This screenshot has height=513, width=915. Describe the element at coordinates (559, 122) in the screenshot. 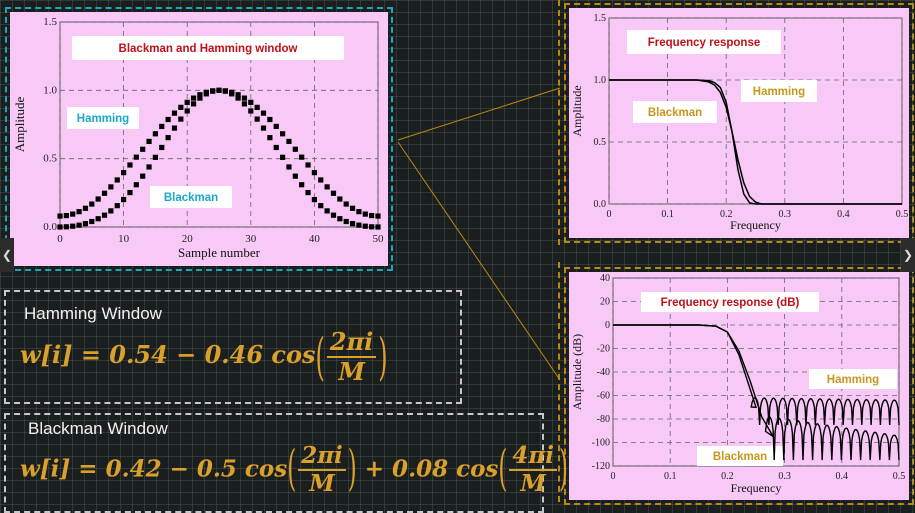

I see `divider-left` at that location.